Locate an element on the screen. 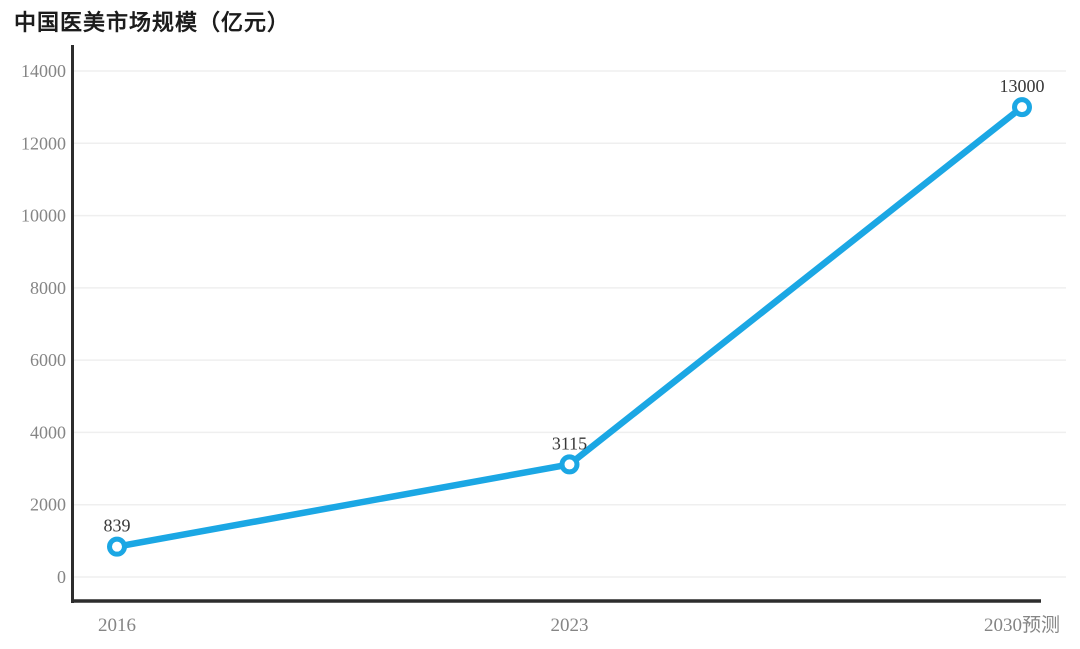  y-axis-tick-label: 14000 is located at coordinates (43, 71).